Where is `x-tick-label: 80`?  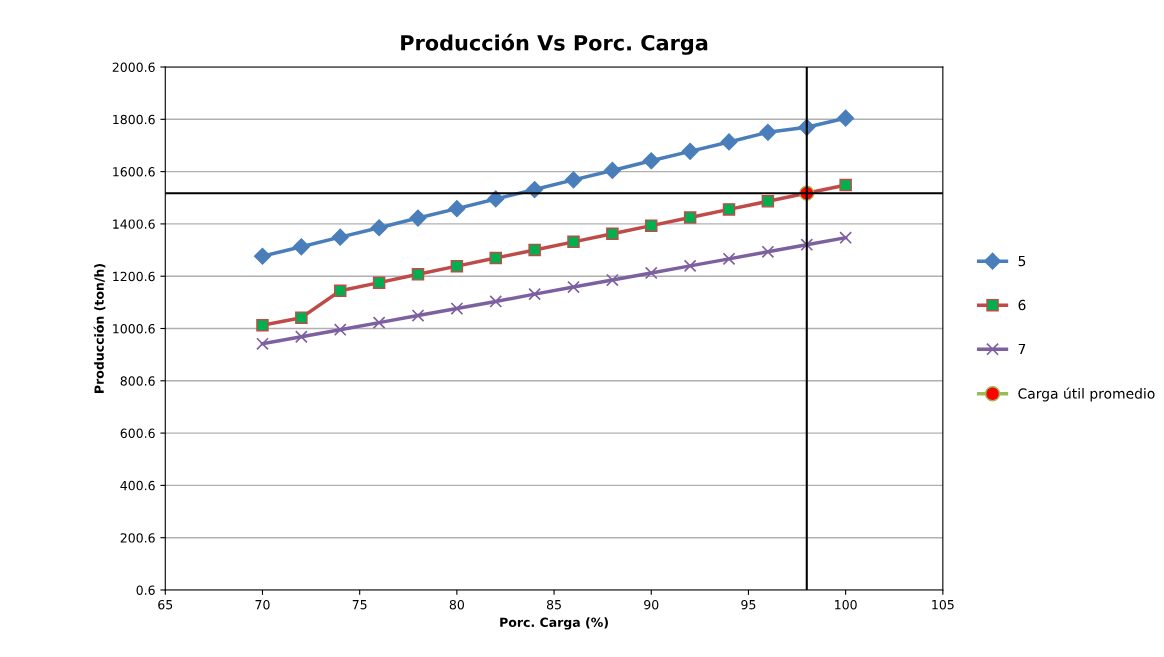
x-tick-label: 80 is located at coordinates (456, 604).